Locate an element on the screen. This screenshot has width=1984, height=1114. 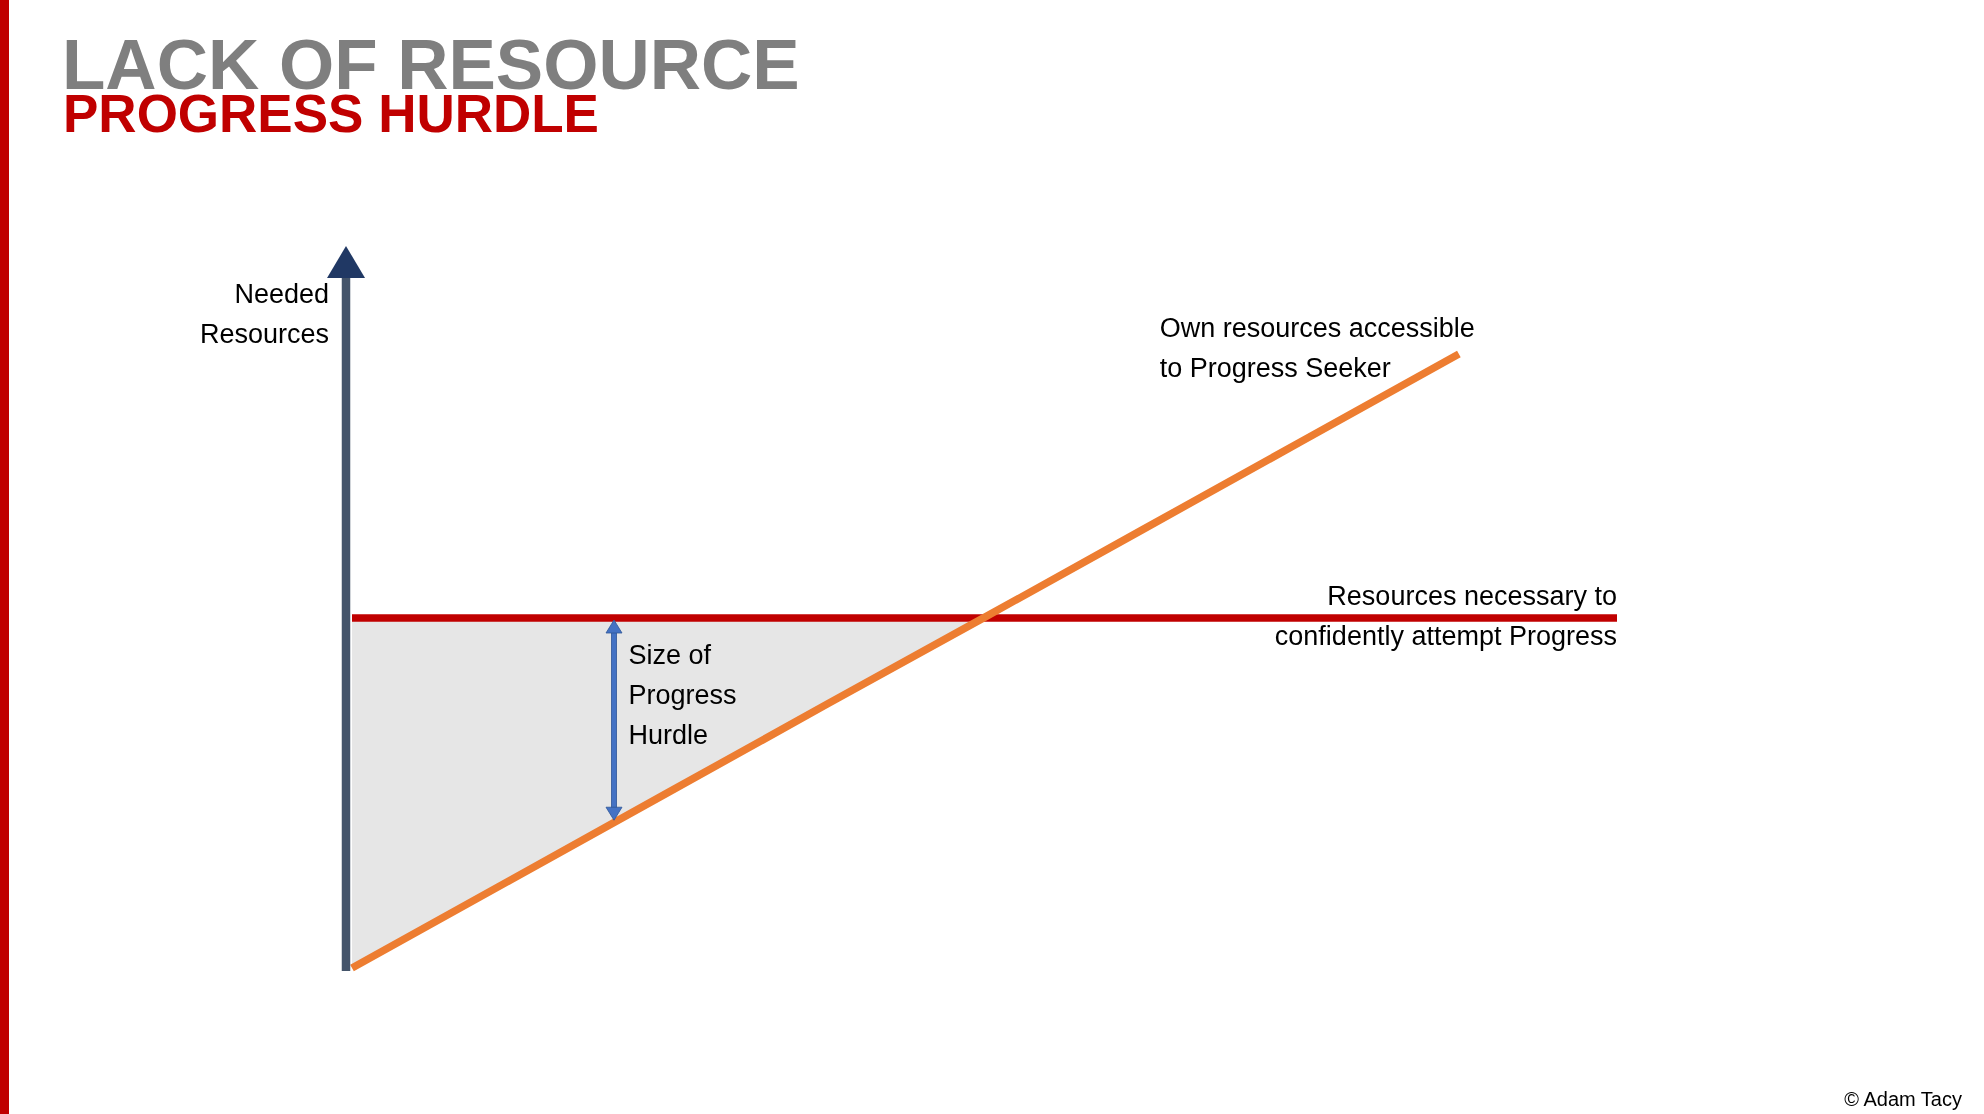
y-axis-title: Needed Resources is located at coordinates (264, 314).